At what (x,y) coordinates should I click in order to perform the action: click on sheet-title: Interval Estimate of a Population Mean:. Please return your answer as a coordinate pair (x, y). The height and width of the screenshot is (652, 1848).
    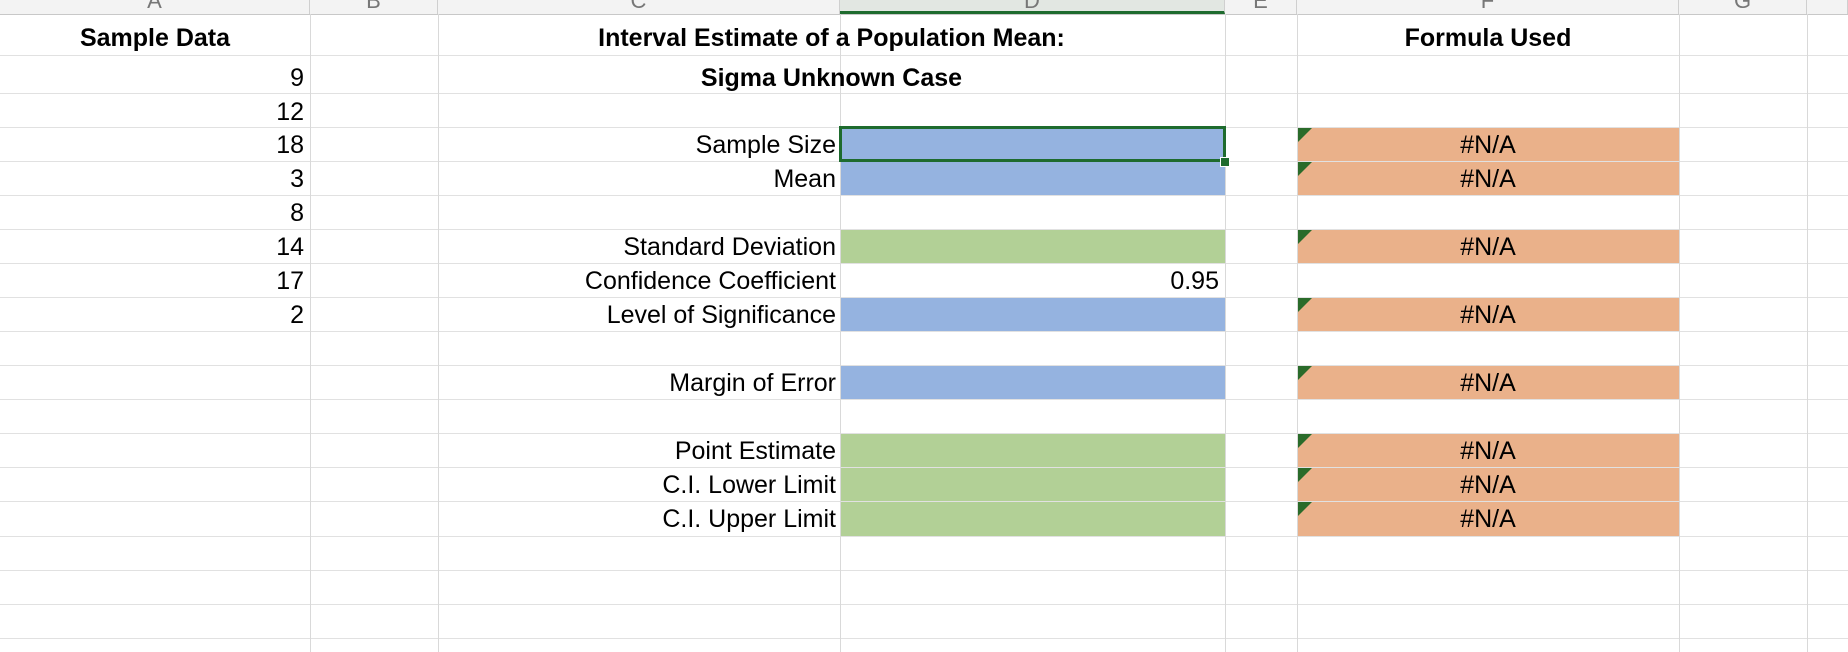
    Looking at the image, I should click on (831, 38).